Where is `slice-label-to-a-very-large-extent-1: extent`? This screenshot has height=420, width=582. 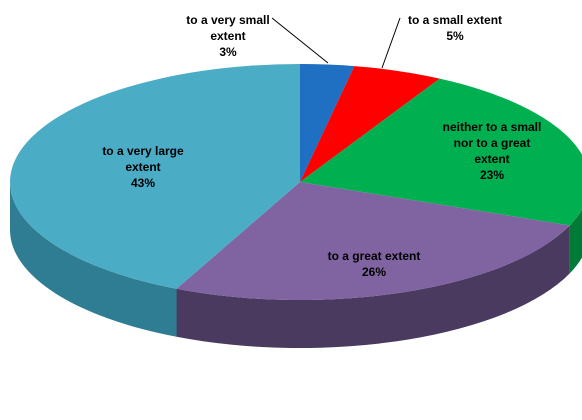 slice-label-to-a-very-large-extent-1: extent is located at coordinates (142, 167).